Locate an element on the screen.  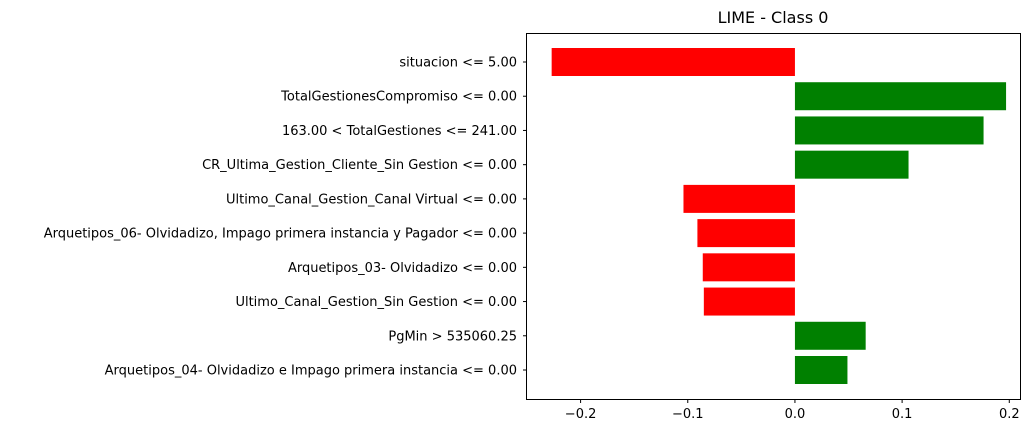
x-tick-label-2: 0.0 is located at coordinates (795, 414).